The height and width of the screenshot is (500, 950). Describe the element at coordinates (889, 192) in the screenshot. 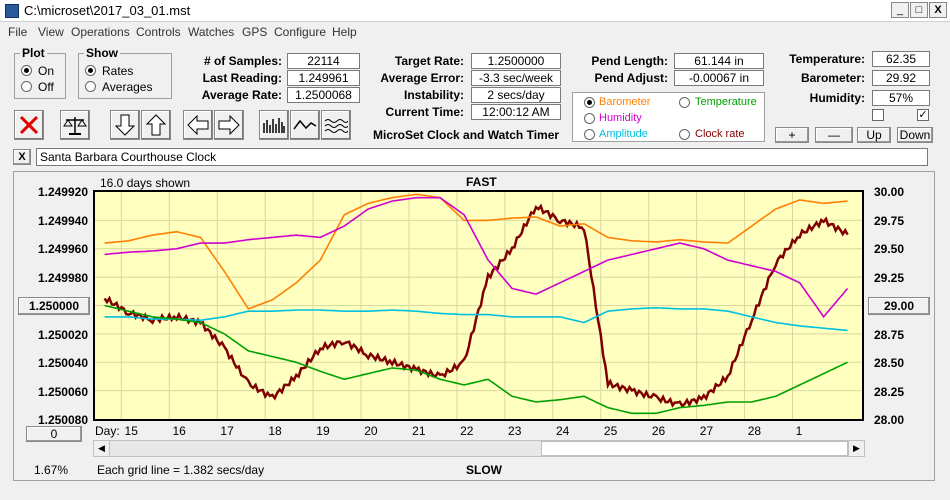

I see `right-axis-tick: 30.00` at that location.